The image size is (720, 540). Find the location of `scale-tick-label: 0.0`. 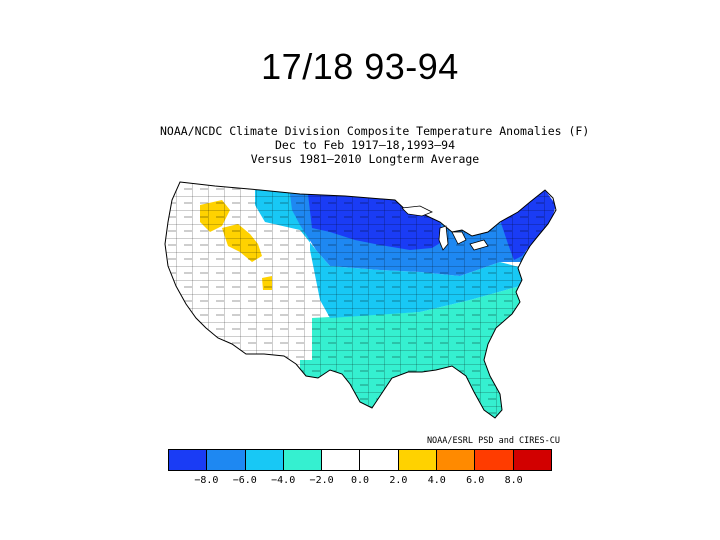

scale-tick-label: 0.0 is located at coordinates (360, 480).